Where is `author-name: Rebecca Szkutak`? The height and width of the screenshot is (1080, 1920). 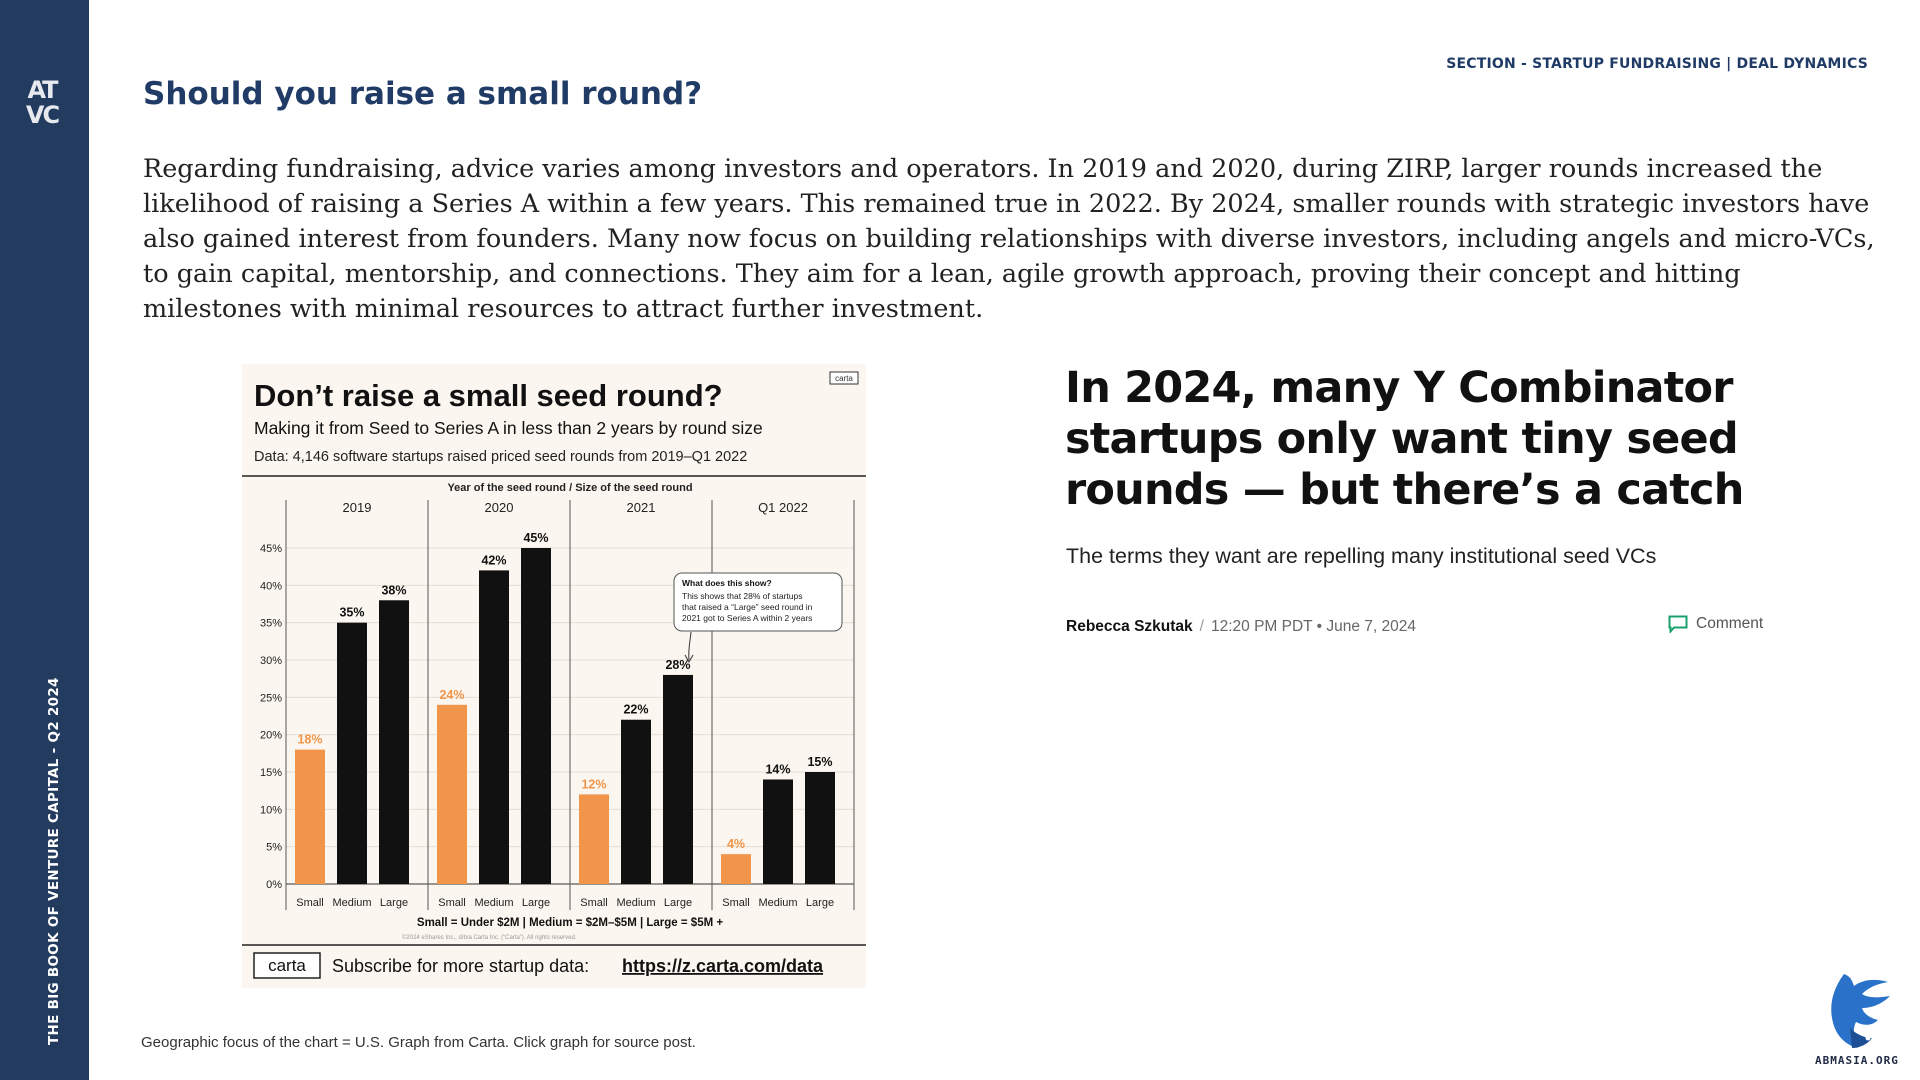 author-name: Rebecca Szkutak is located at coordinates (1129, 626).